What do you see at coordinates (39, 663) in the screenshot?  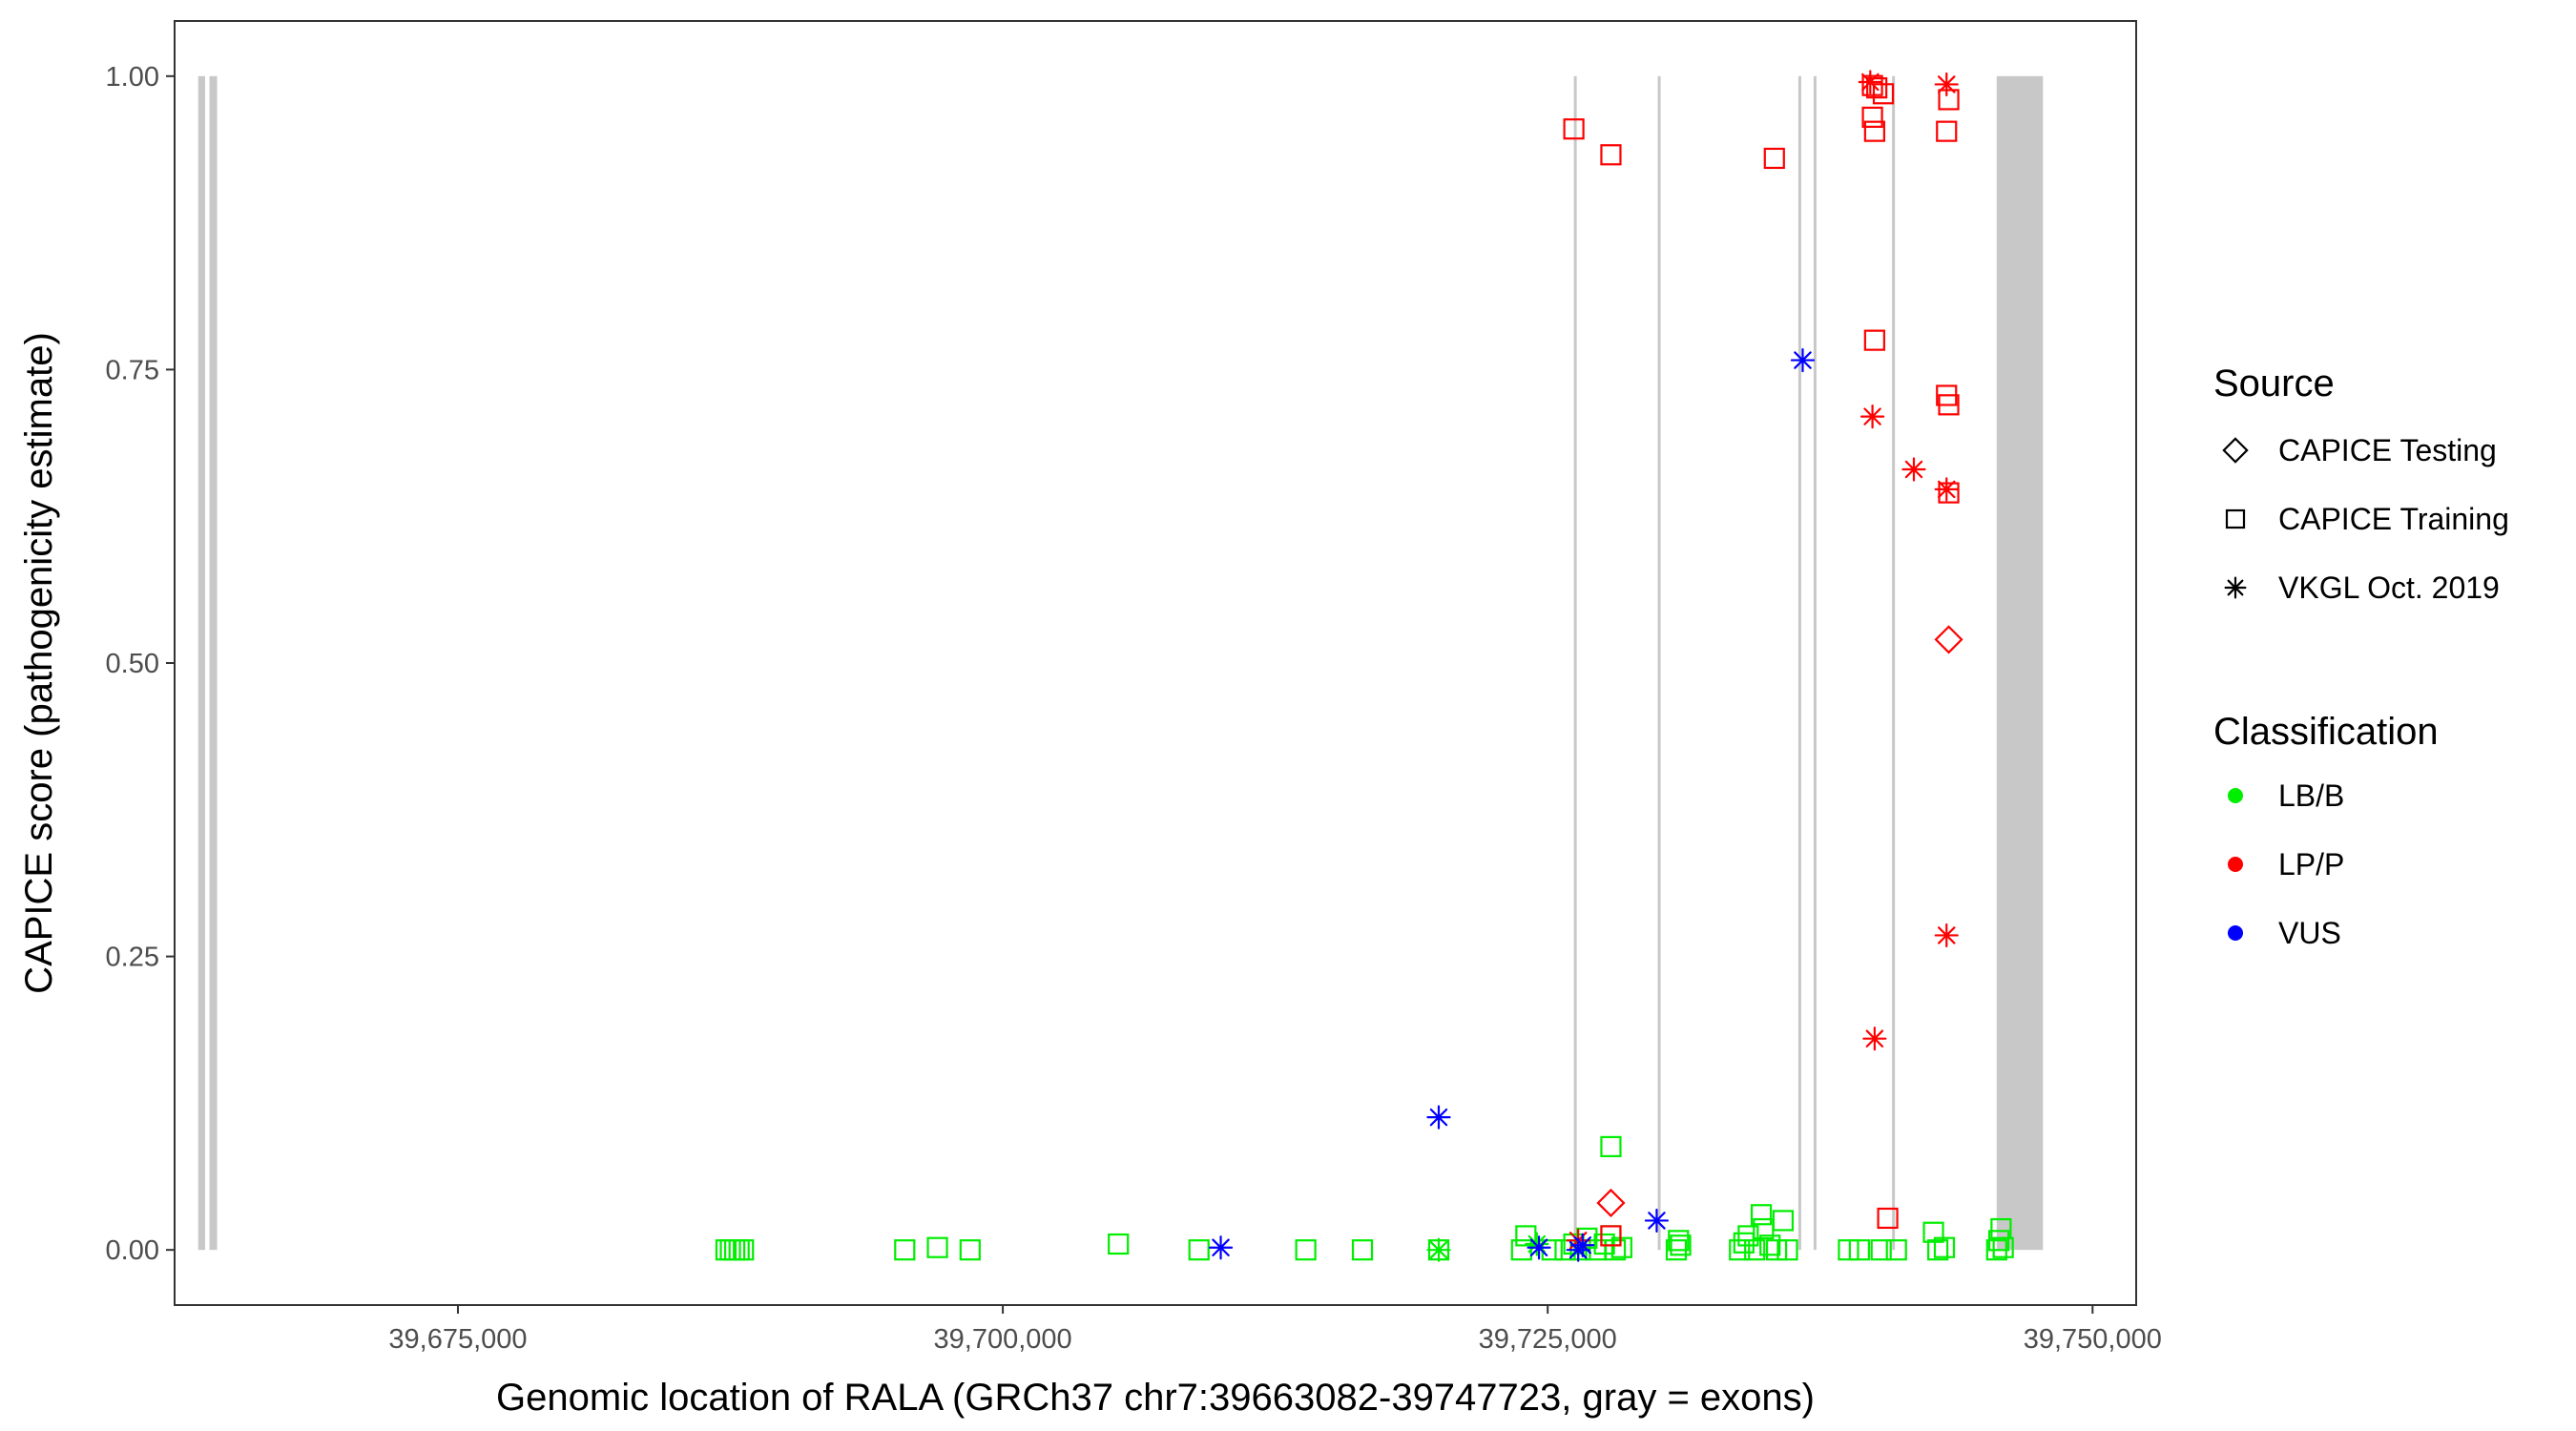 I see `y-axis-title: CAPICE score (pathogenicity estimate)` at bounding box center [39, 663].